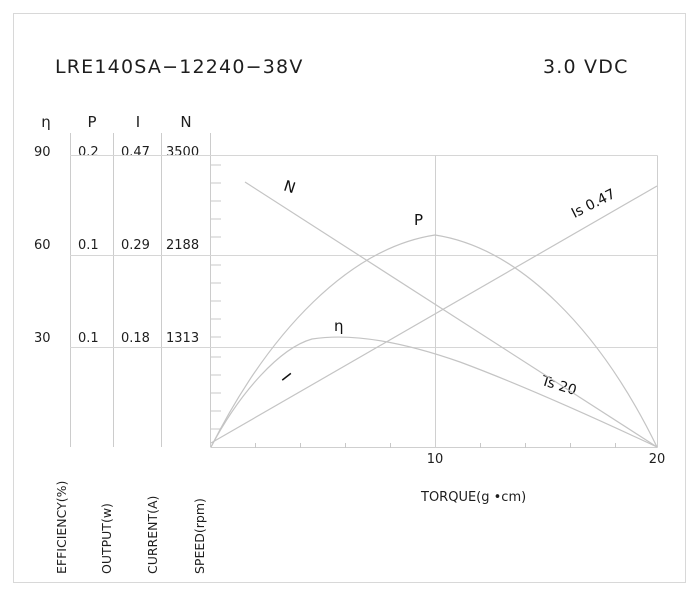  I want to click on xtick-label-10: 10, so click(435, 459).